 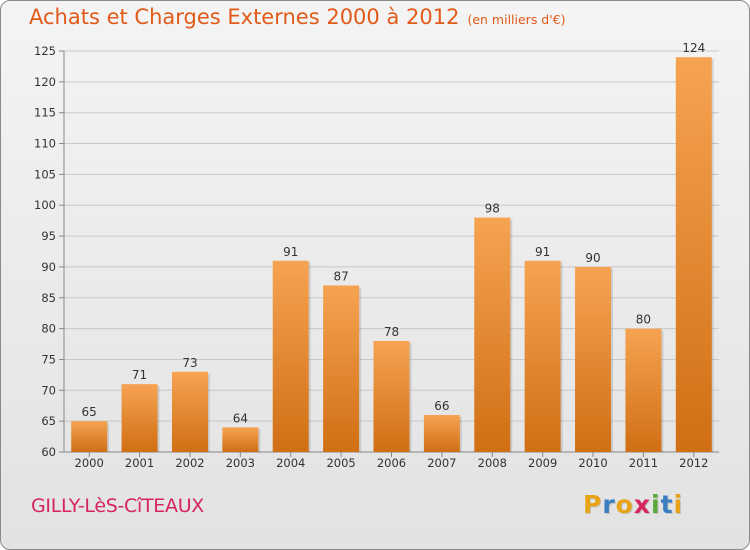 What do you see at coordinates (667, 504) in the screenshot?
I see `logo-letter: t` at bounding box center [667, 504].